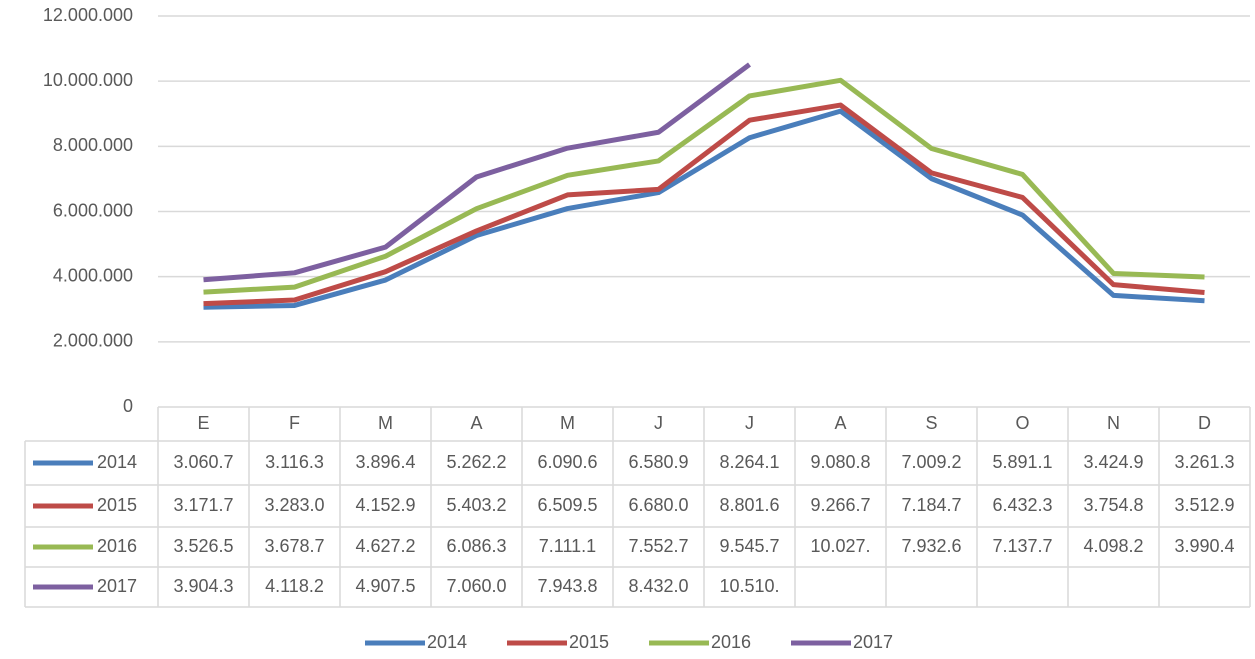 This screenshot has width=1255, height=659. What do you see at coordinates (447, 642) in the screenshot?
I see `legend-label: 2014` at bounding box center [447, 642].